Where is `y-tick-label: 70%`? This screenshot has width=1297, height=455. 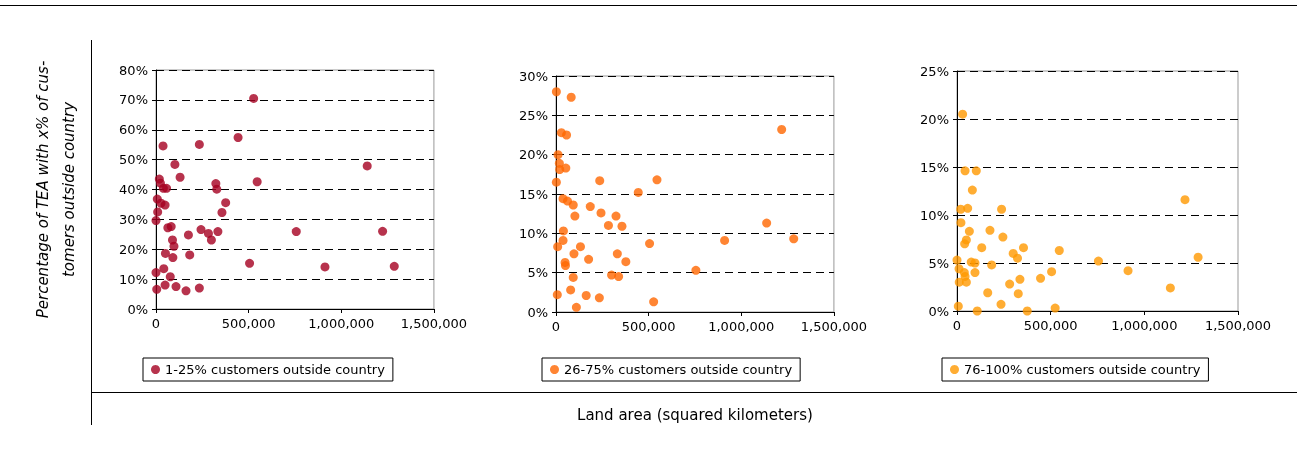 y-tick-label: 70% is located at coordinates (133, 100).